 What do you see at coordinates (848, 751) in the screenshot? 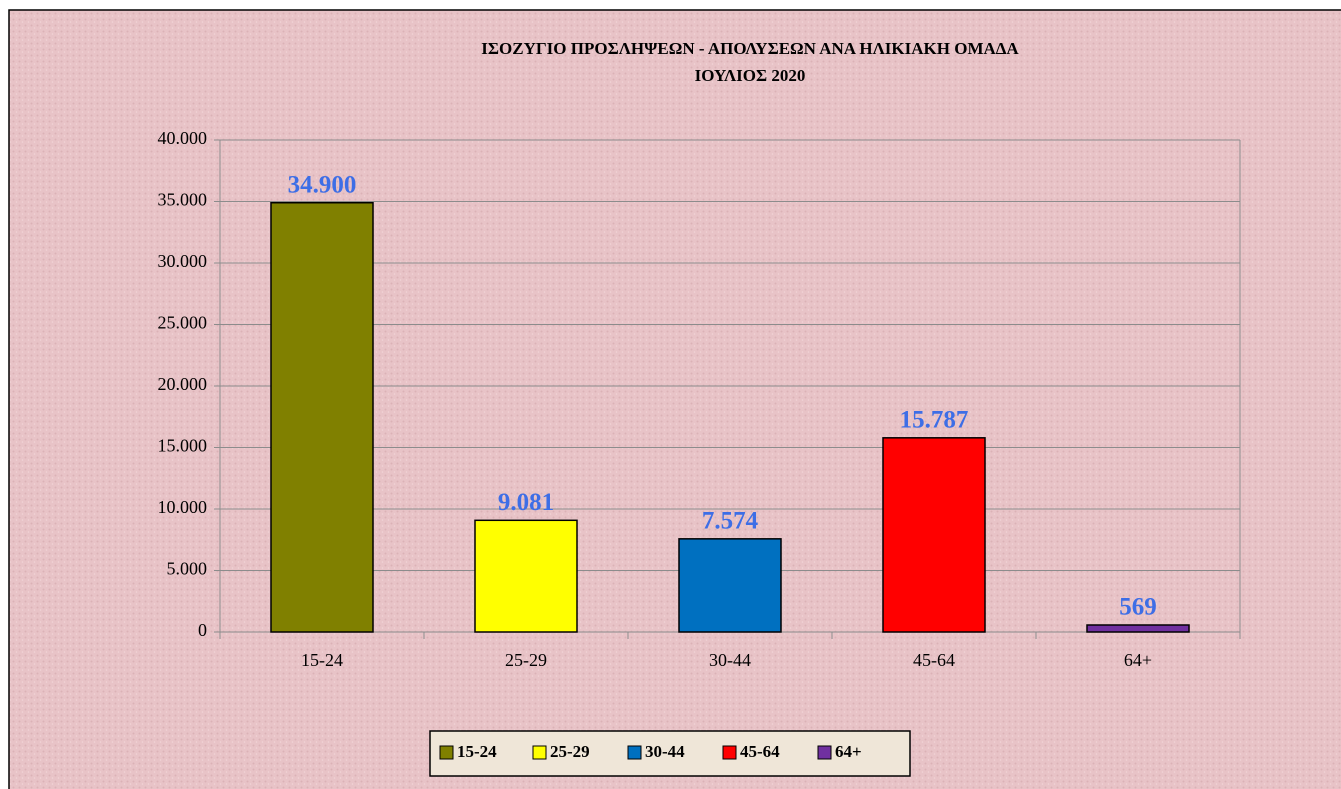
I see `legend-label: 64+` at bounding box center [848, 751].